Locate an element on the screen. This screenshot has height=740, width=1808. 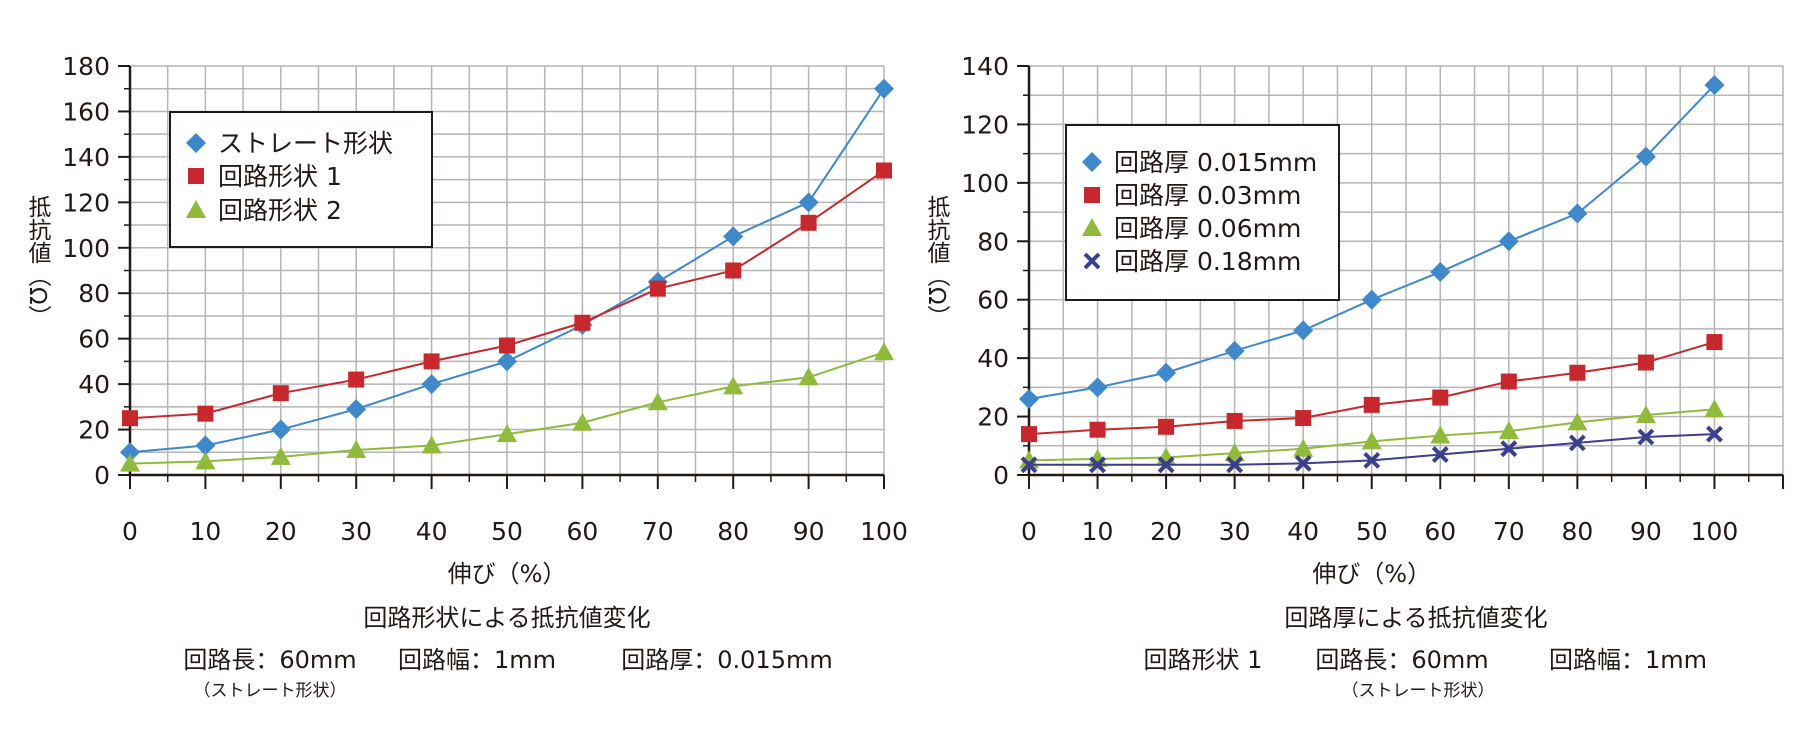
y-tick-label: 180 is located at coordinates (86, 66).